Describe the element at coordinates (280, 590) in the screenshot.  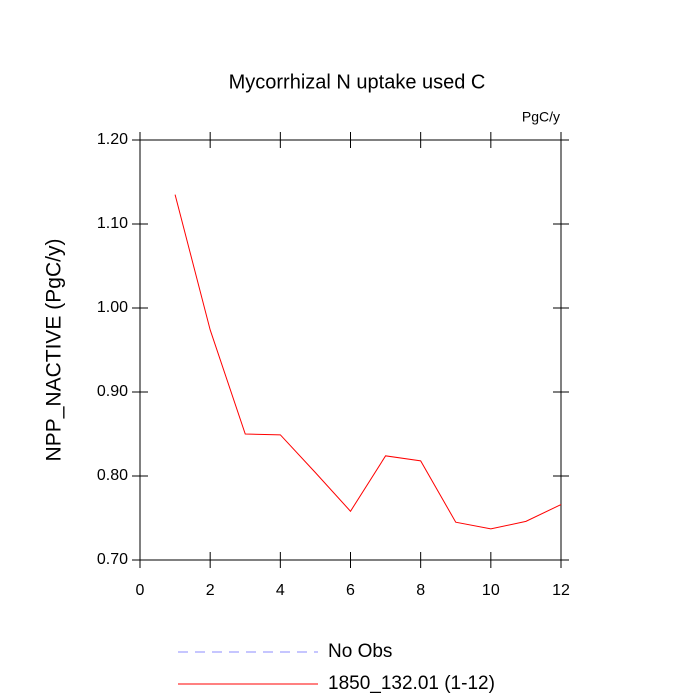
I see `x-tick-label: 4` at that location.